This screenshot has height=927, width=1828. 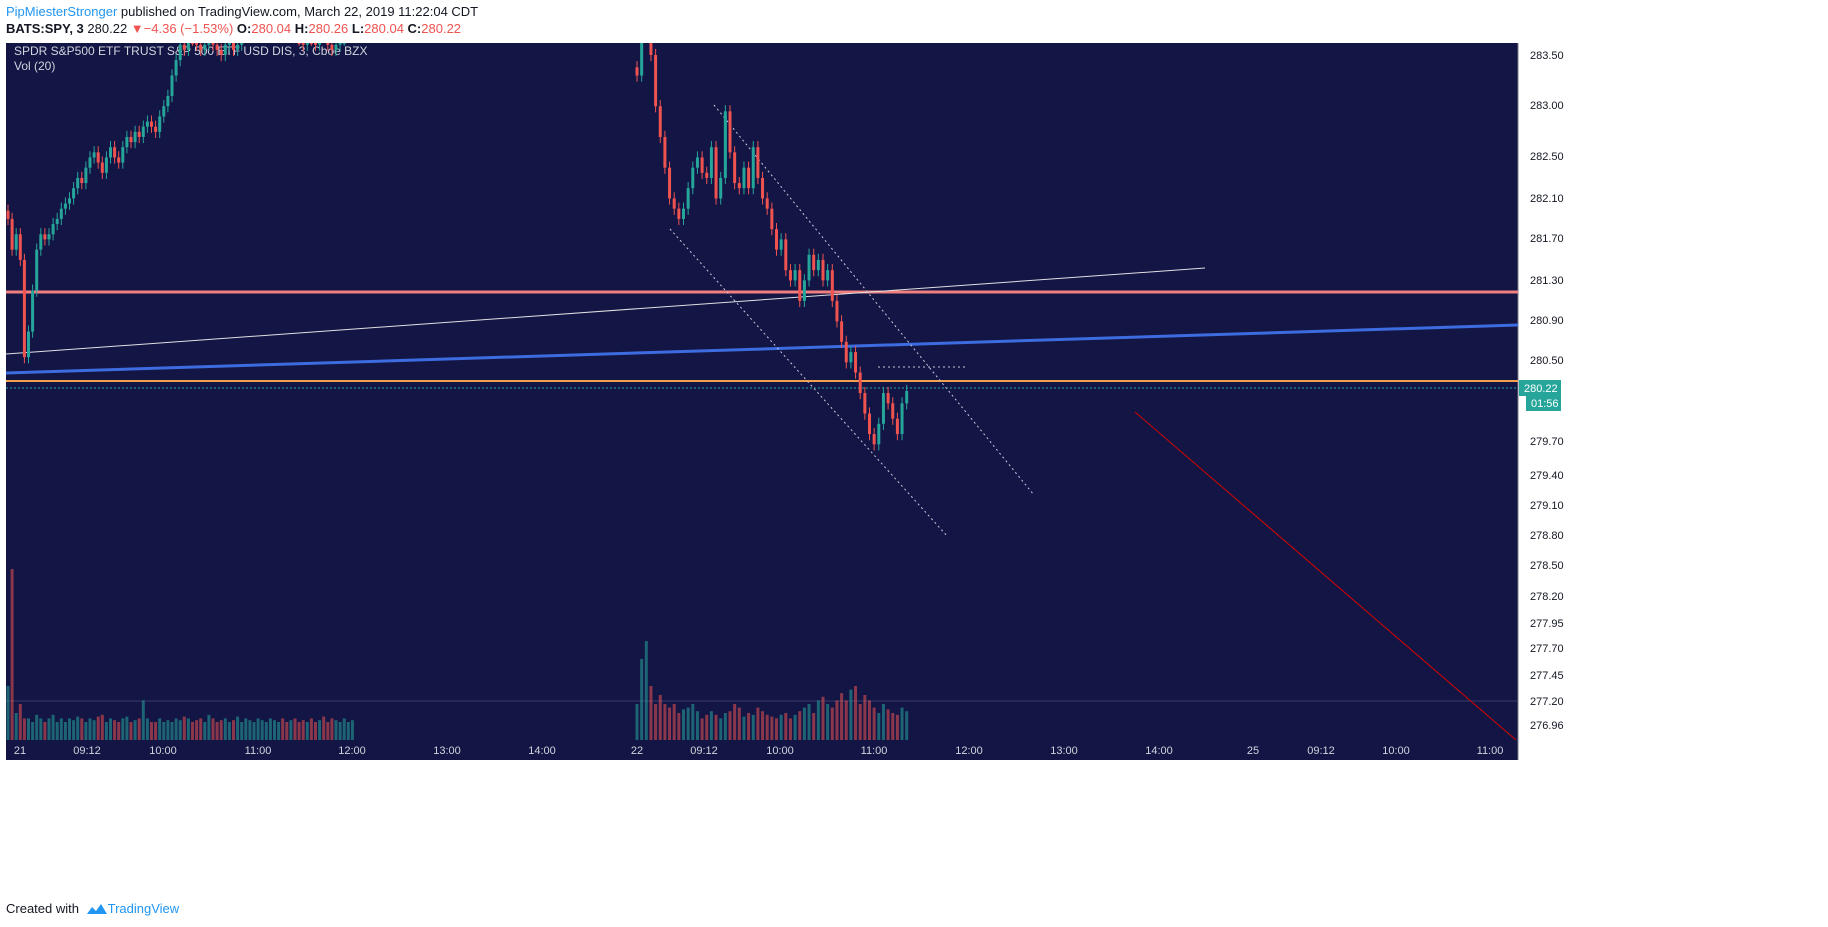 What do you see at coordinates (1547, 442) in the screenshot?
I see `y-tick-label: 279.70` at bounding box center [1547, 442].